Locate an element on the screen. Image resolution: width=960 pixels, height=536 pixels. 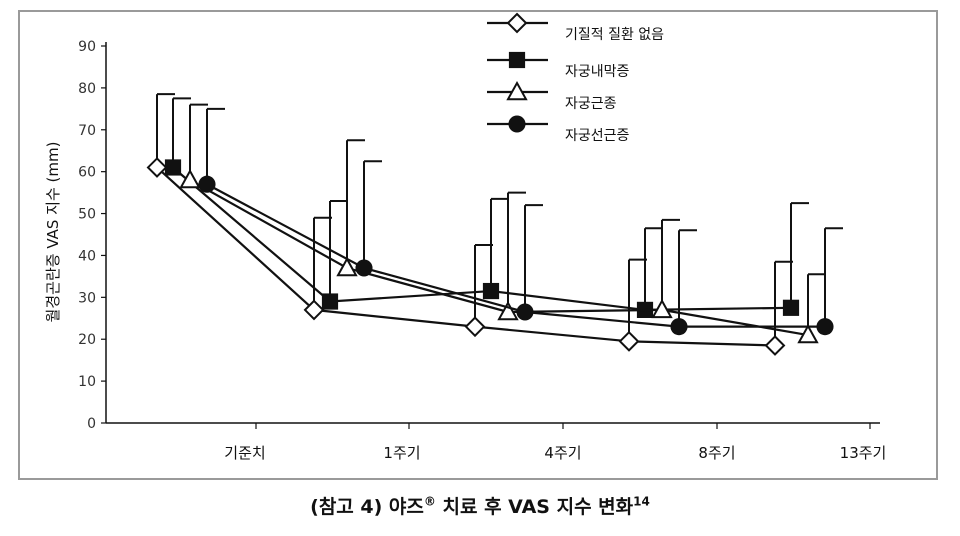
x-tick-label: 13주기 is located at coordinates (863, 453).